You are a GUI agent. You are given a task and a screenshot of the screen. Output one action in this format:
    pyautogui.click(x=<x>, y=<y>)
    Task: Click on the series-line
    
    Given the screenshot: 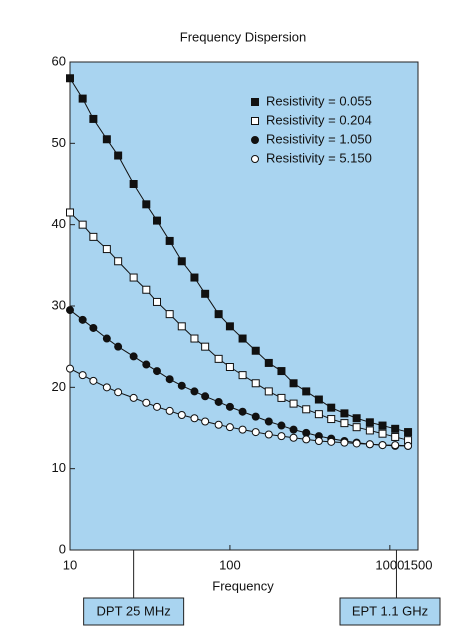 What is the action you would take?
    pyautogui.click(x=239, y=407)
    